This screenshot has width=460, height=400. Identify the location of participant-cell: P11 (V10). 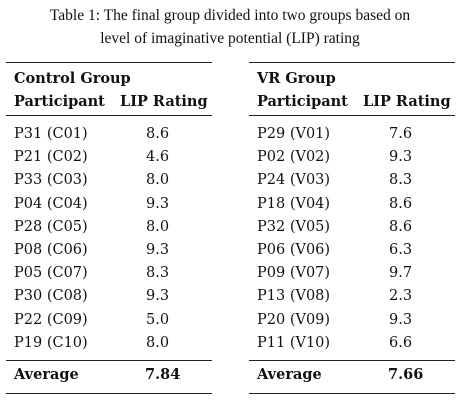
(294, 342).